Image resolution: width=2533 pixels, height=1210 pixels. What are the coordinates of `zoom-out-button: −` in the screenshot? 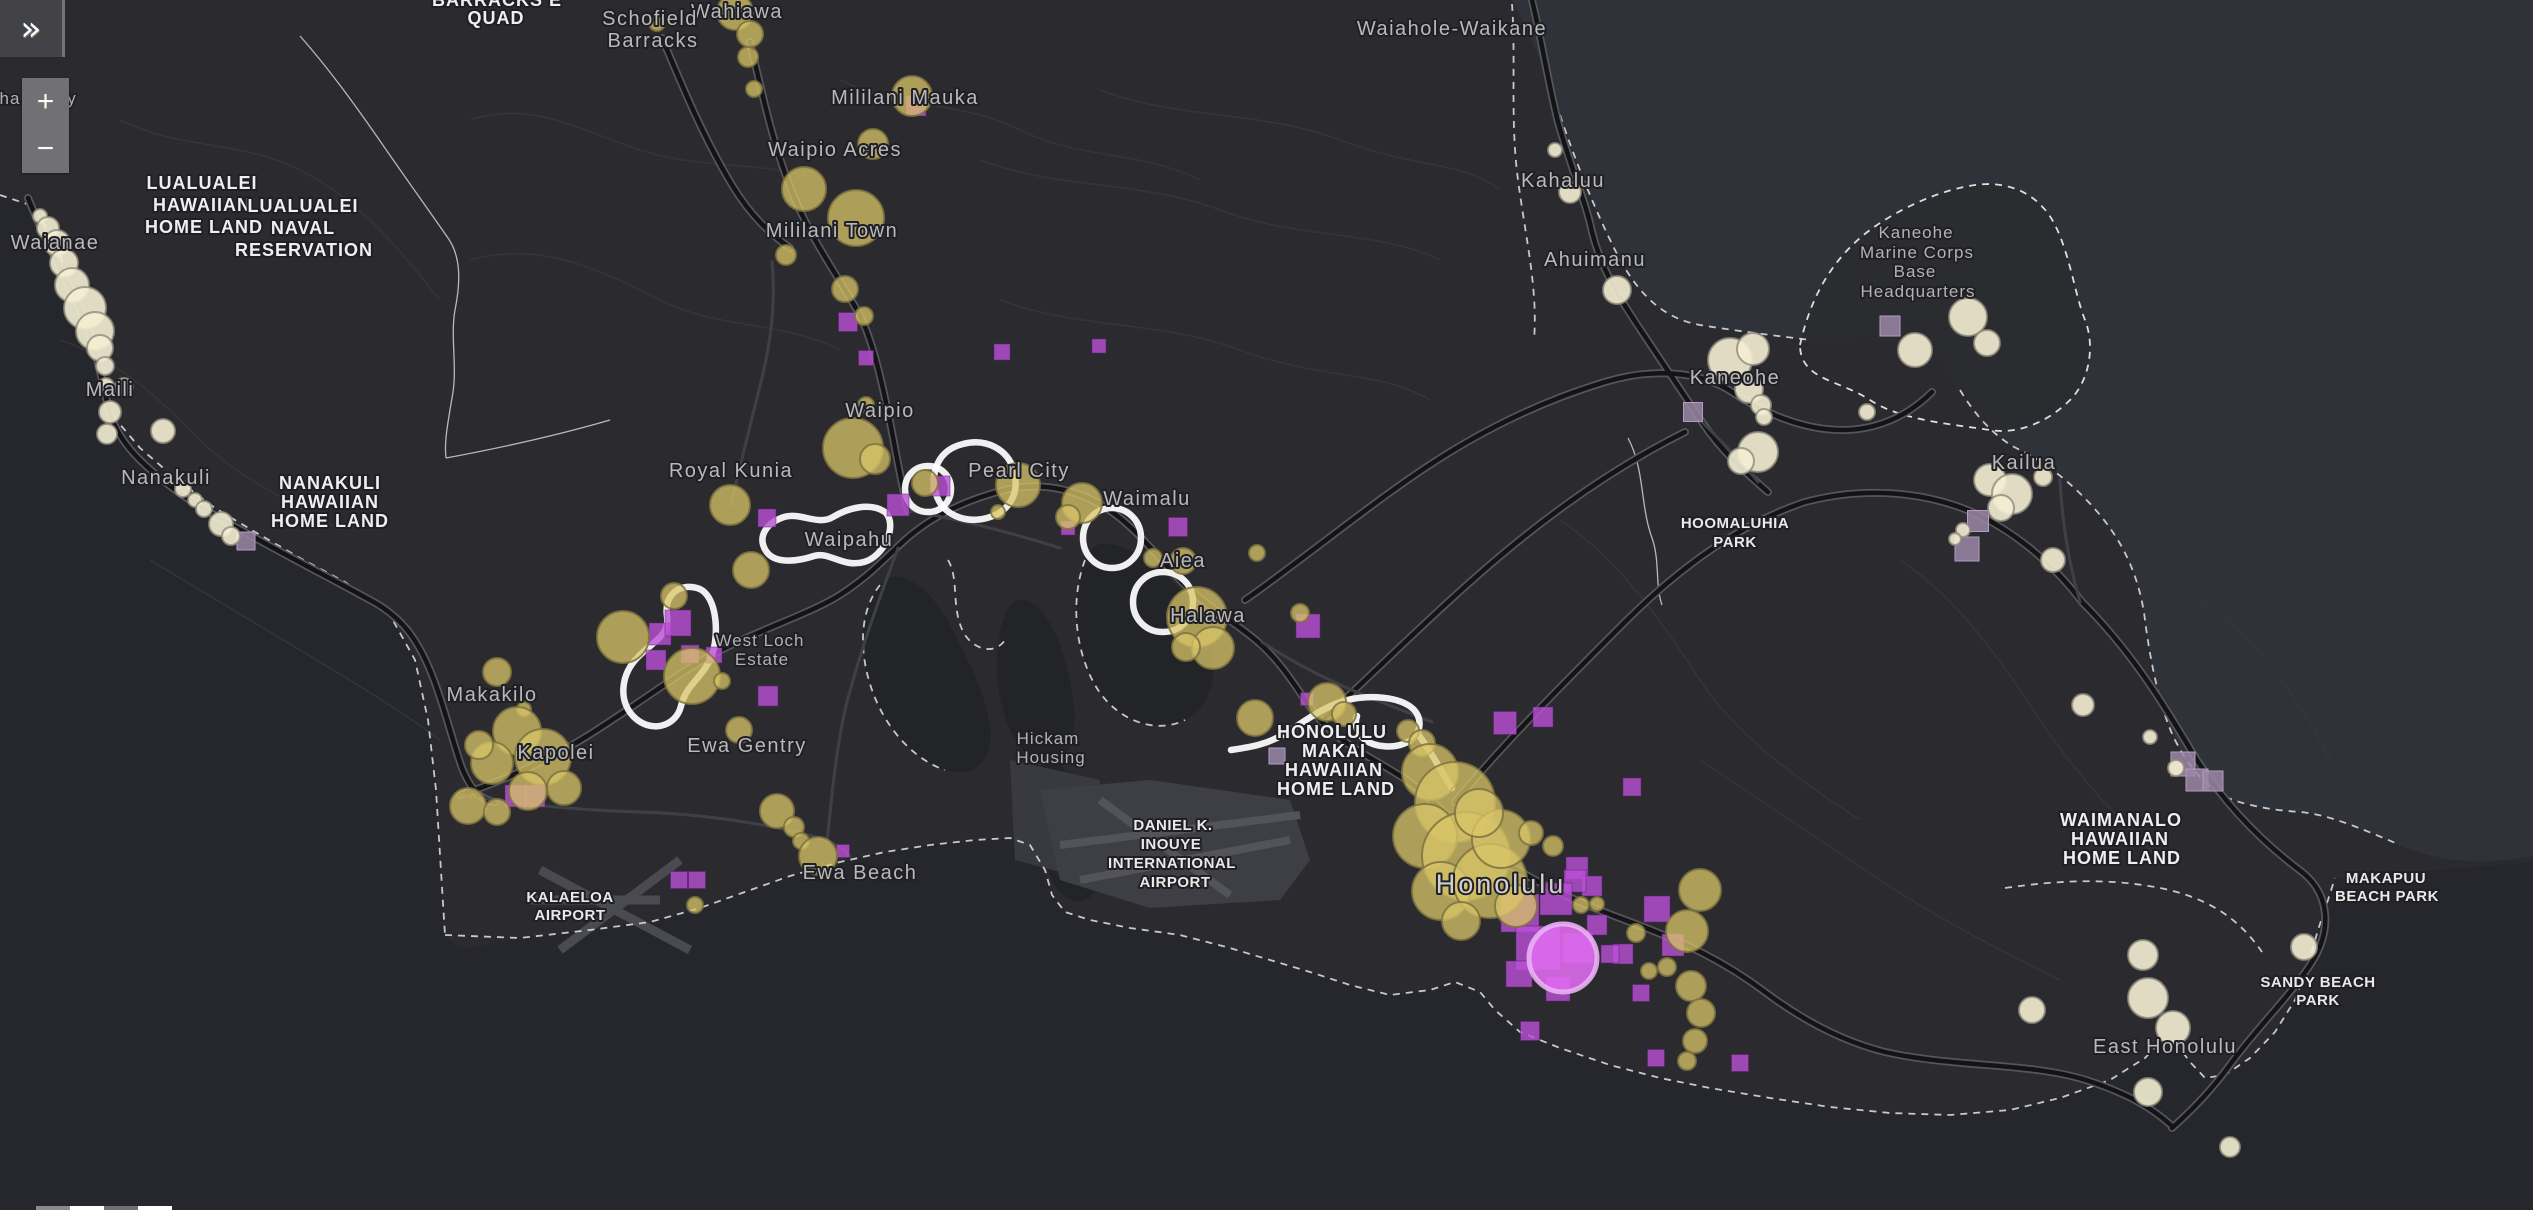 It's located at (45, 150).